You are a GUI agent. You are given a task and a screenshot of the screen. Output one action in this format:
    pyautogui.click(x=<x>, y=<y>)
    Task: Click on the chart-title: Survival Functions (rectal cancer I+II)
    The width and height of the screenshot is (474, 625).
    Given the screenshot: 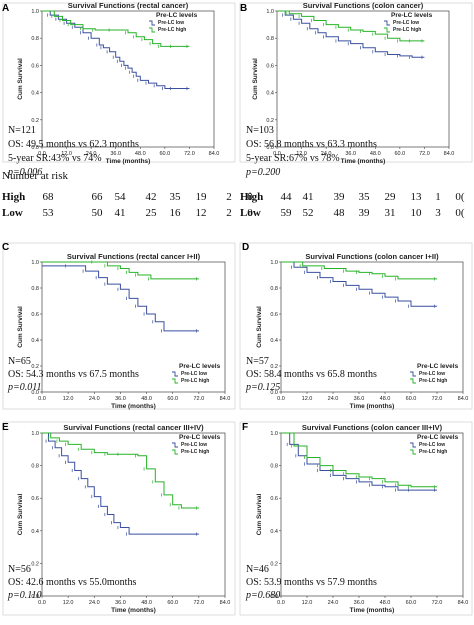 What is the action you would take?
    pyautogui.click(x=134, y=256)
    